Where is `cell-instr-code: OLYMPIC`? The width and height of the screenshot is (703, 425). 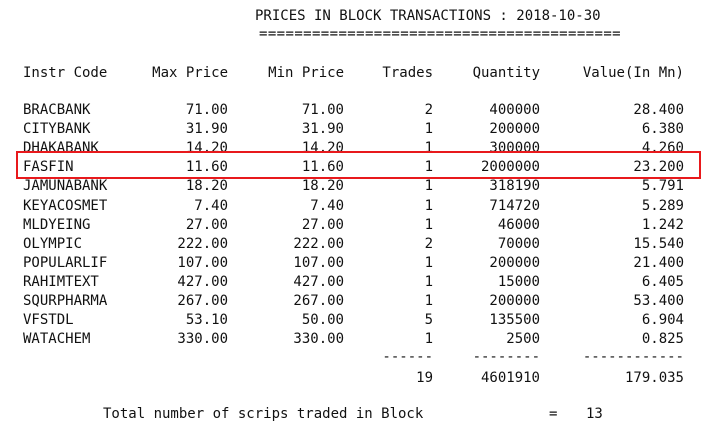 cell-instr-code: OLYMPIC is located at coordinates (53, 244).